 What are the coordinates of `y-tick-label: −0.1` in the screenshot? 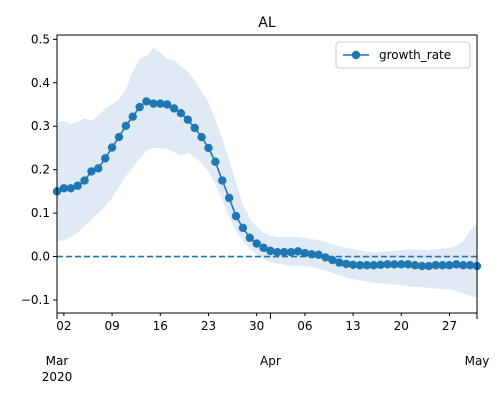 It's located at (35, 300).